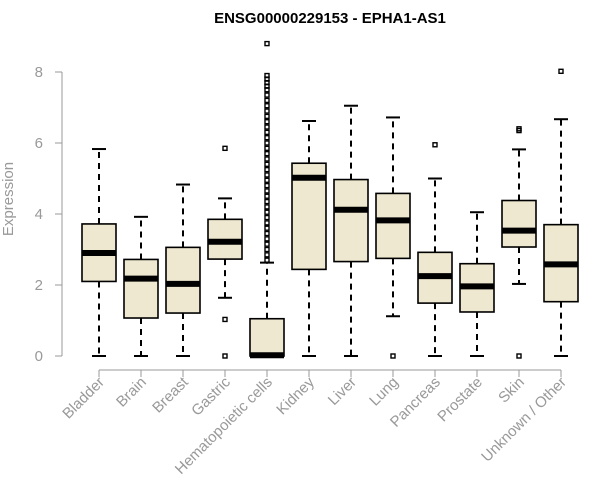 The image size is (600, 500). Describe the element at coordinates (49, 214) in the screenshot. I see `y-axis: 0 2 4 6 8` at that location.